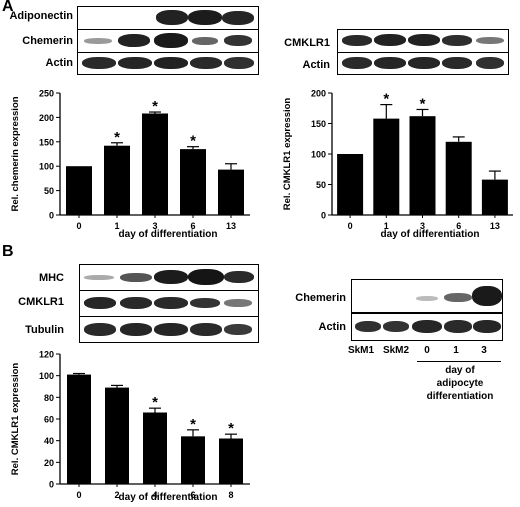 The image size is (520, 507). I want to click on chart-chemerin-xlabel: day of differentiation, so click(168, 234).